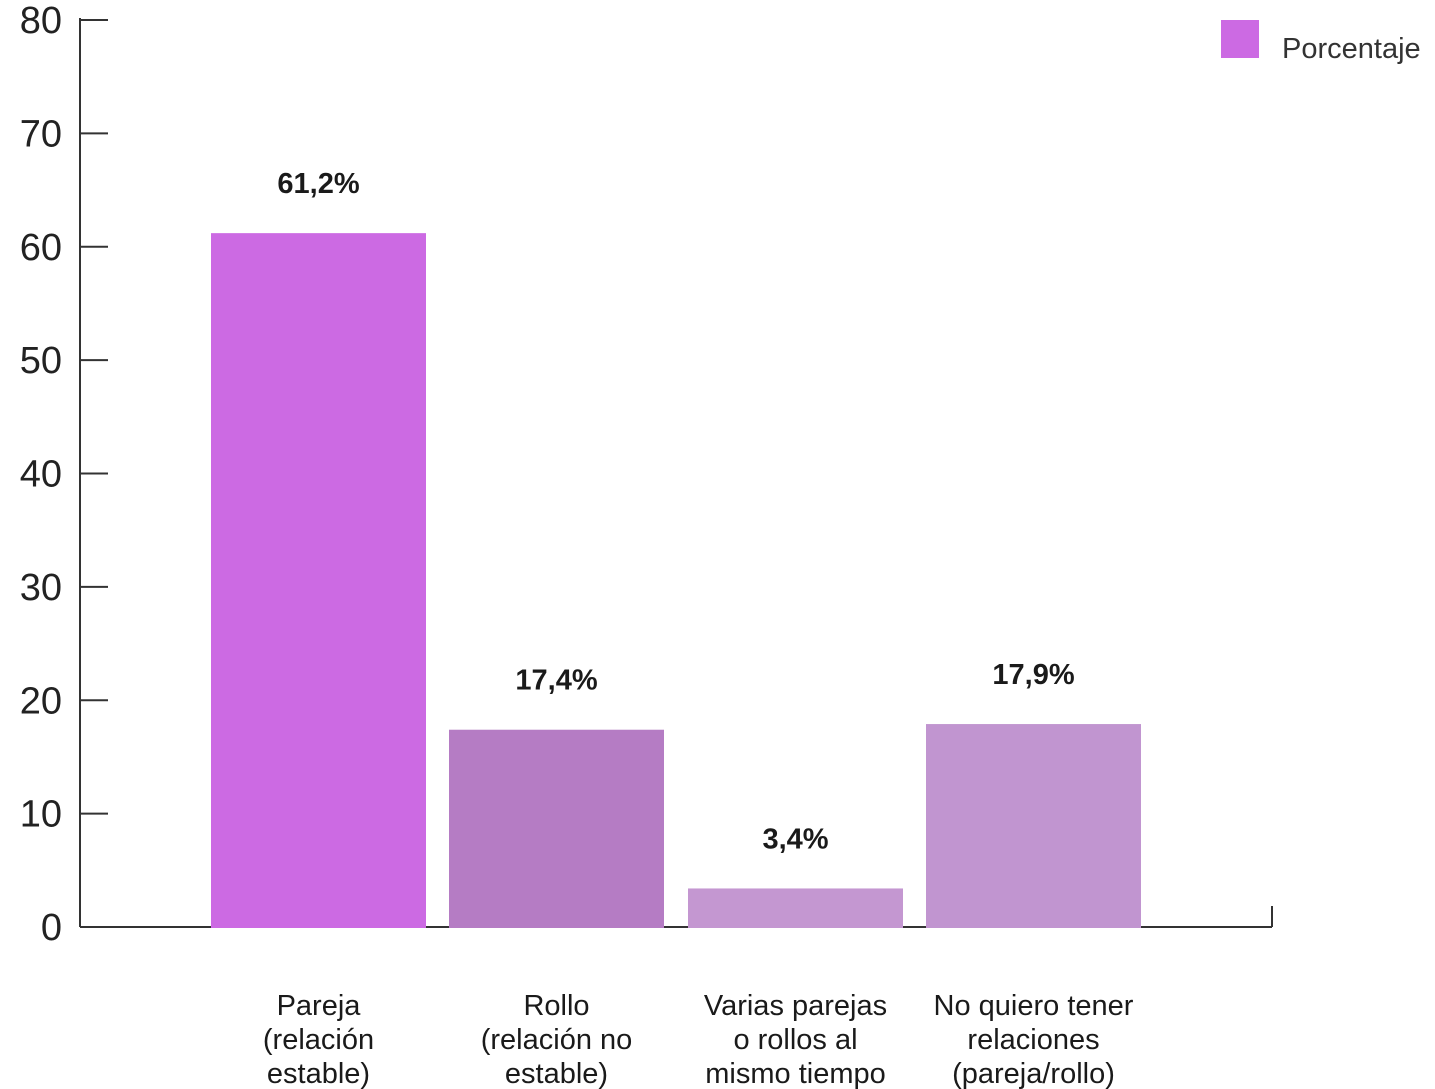 This screenshot has width=1435, height=1089. I want to click on y-tick-label: 0, so click(51, 928).